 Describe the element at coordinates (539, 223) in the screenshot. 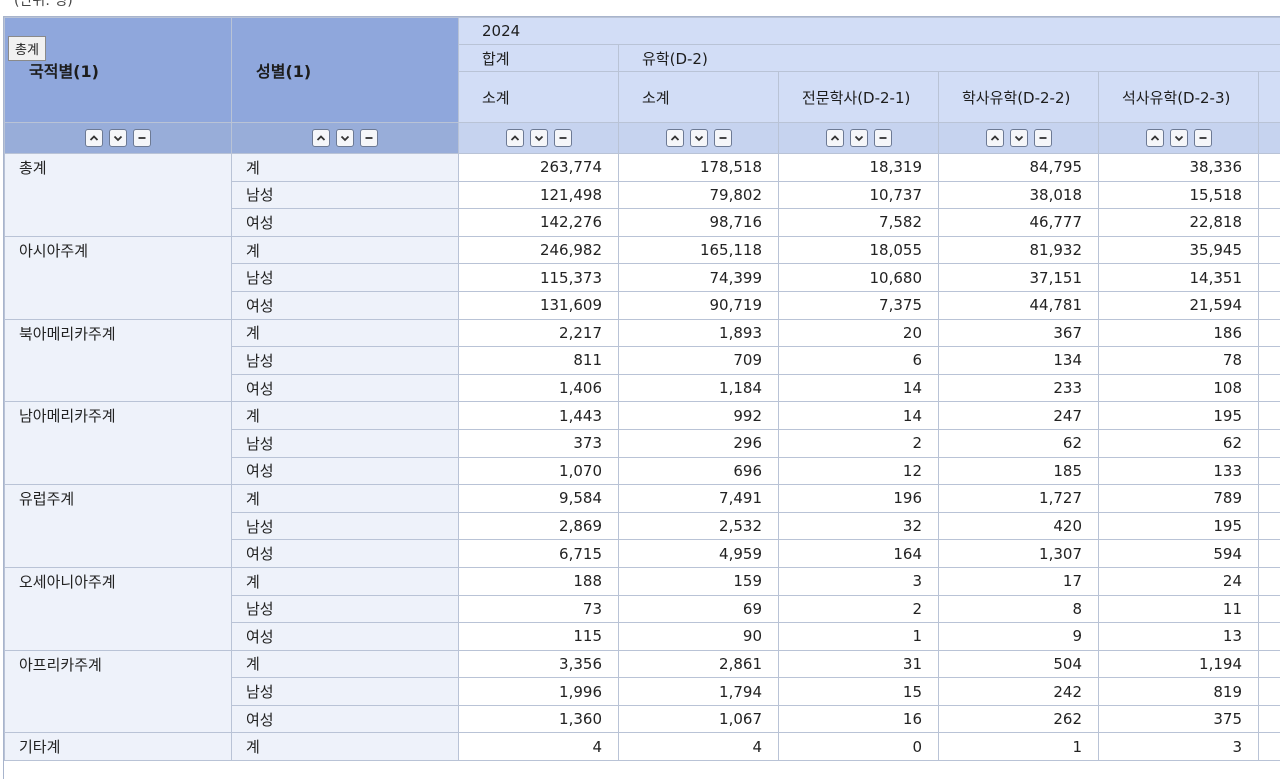

I see `data-cell: 142,276` at that location.